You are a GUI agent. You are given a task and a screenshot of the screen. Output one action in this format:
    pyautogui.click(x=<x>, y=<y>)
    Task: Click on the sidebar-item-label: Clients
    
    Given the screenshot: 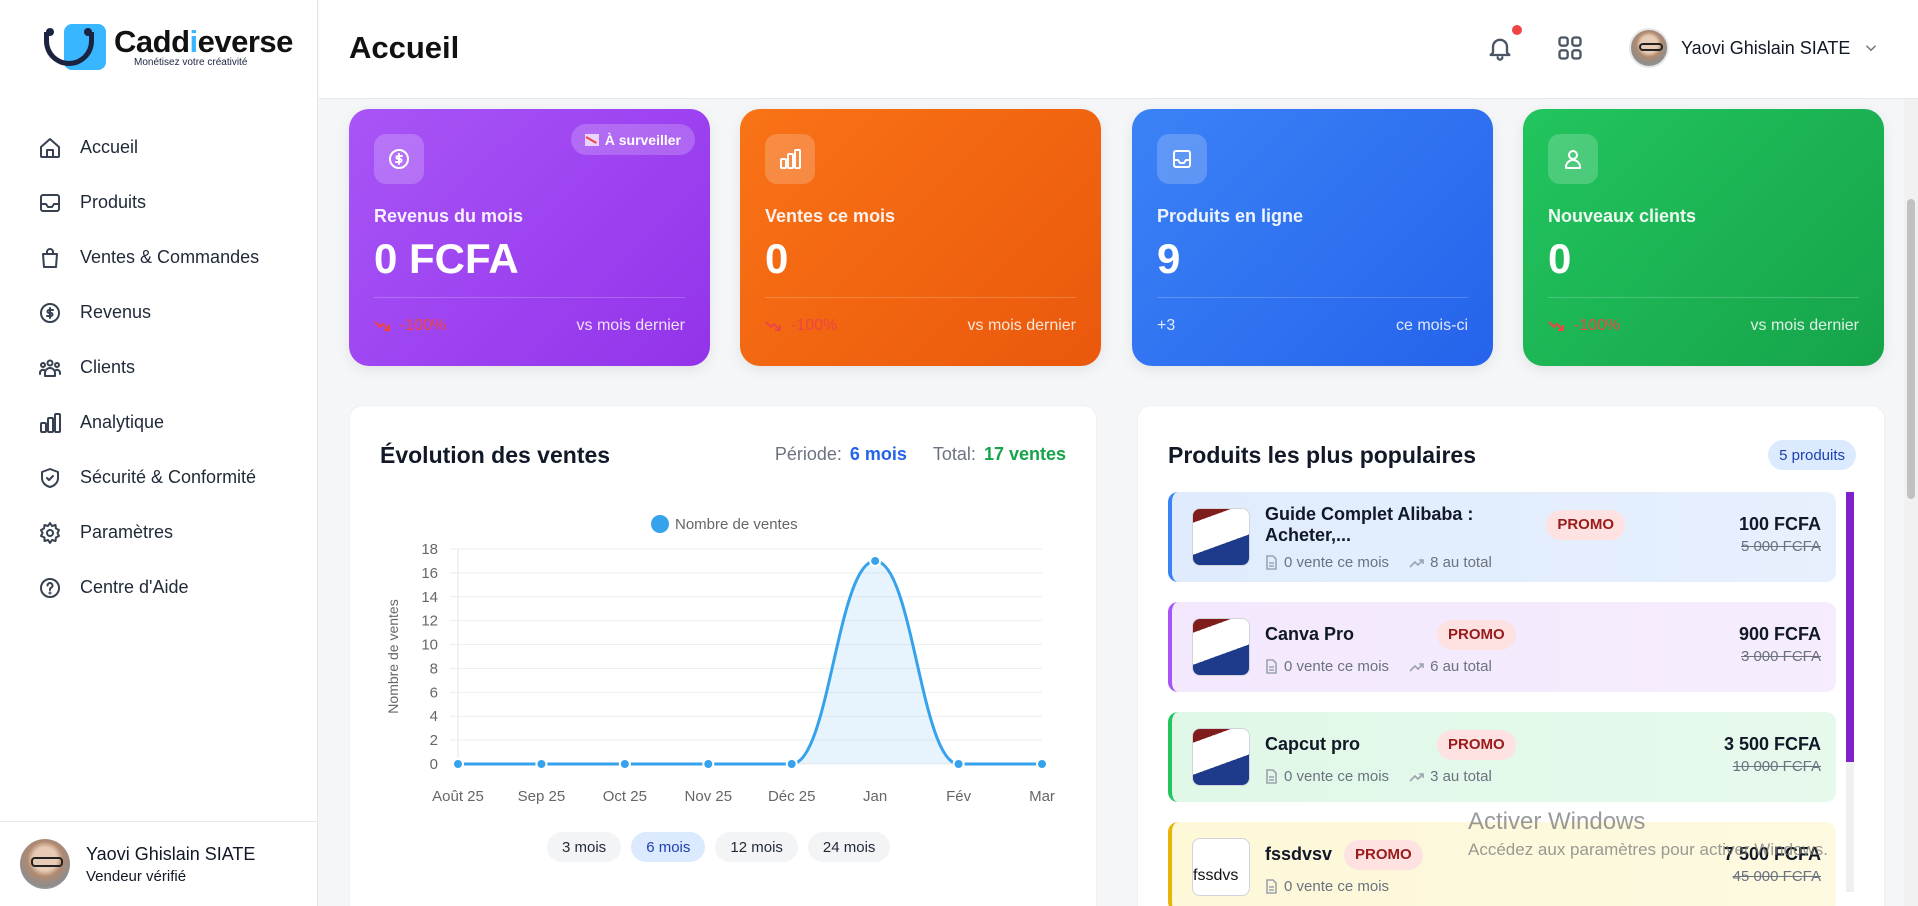 What is the action you would take?
    pyautogui.click(x=108, y=367)
    